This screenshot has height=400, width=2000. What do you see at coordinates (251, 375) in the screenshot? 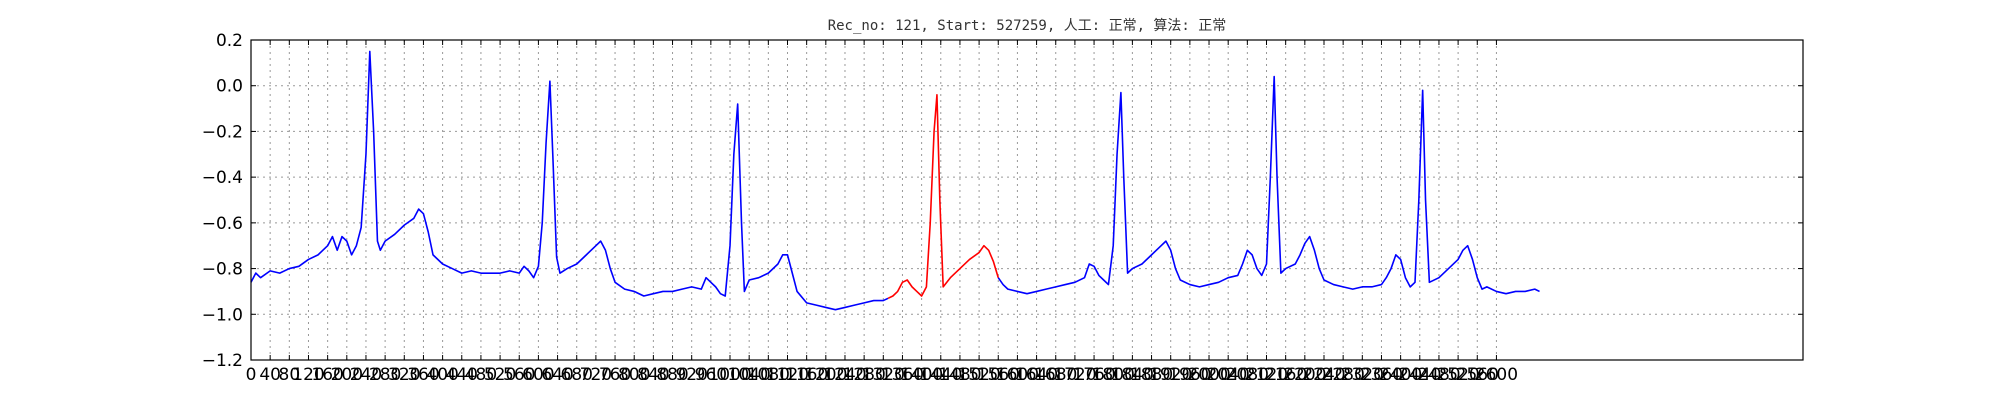
I see `x-tick-label: 0` at bounding box center [251, 375].